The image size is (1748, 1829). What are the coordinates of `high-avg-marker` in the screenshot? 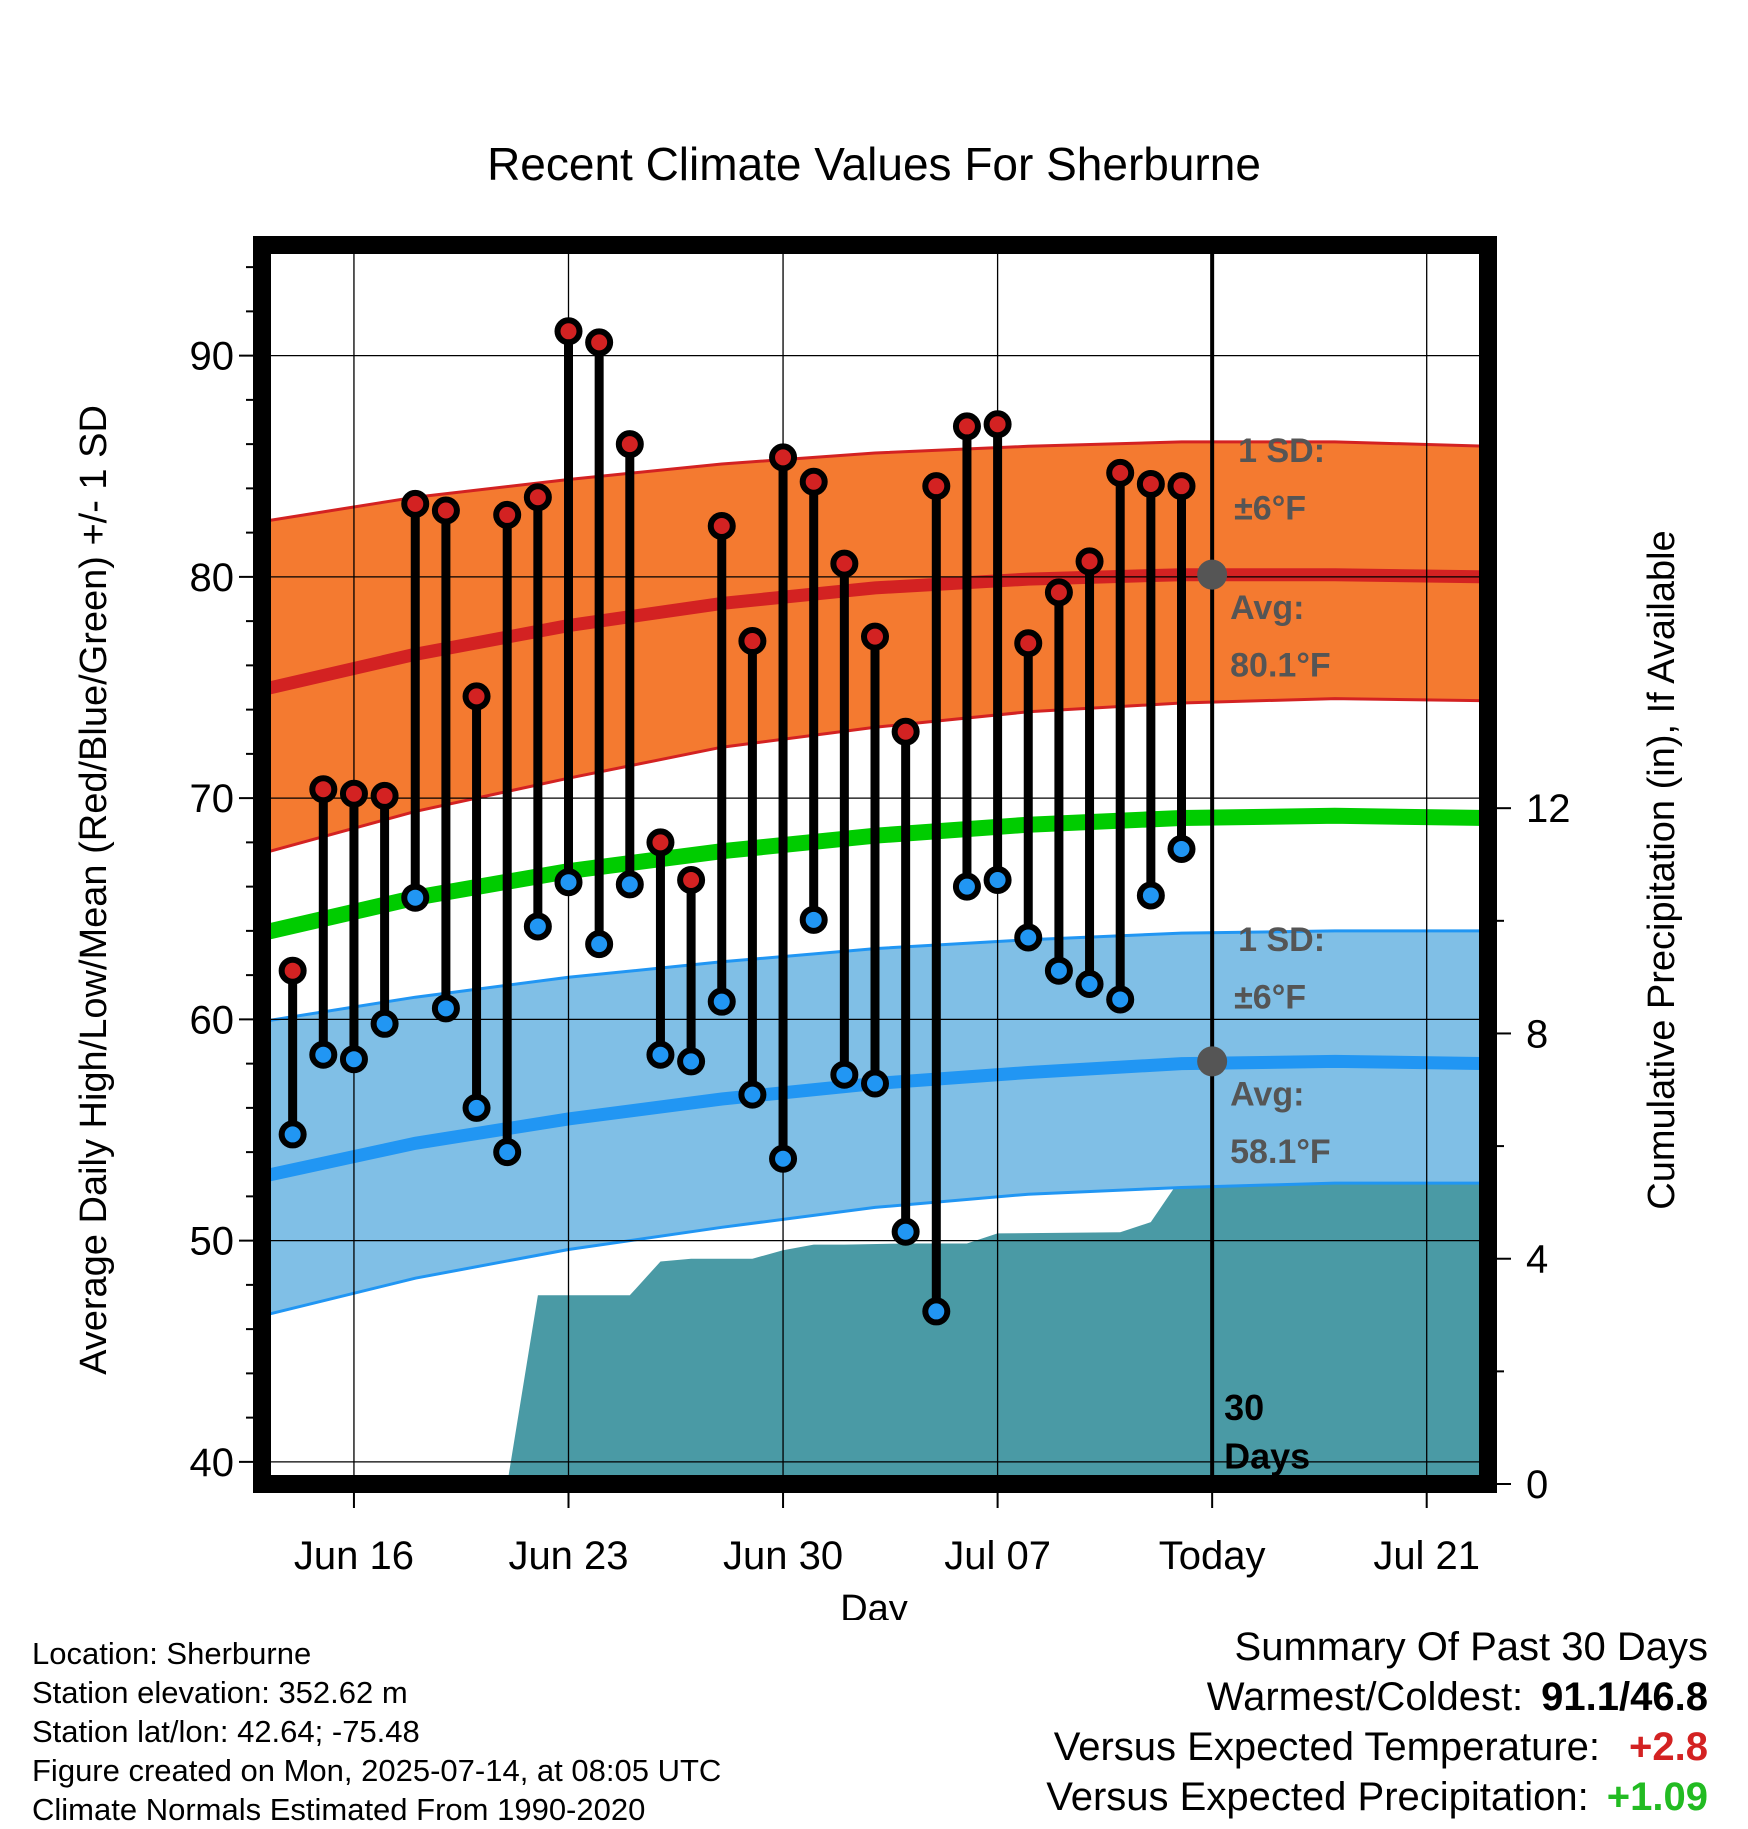 It's located at (1212, 574).